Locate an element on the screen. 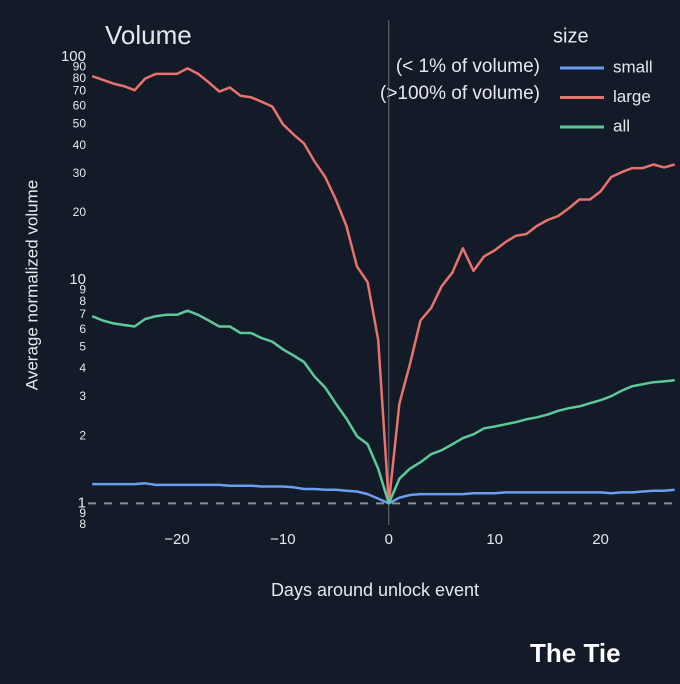 The image size is (680, 684). x-tick-label: 10 is located at coordinates (494, 539).